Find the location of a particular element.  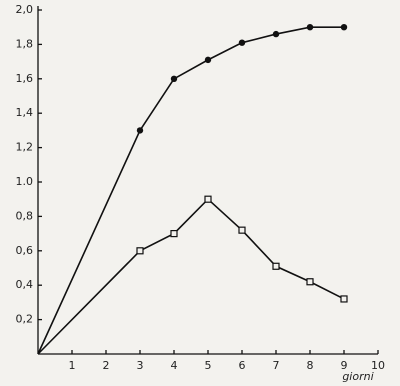

x-axis-label: giorni is located at coordinates (357, 376).